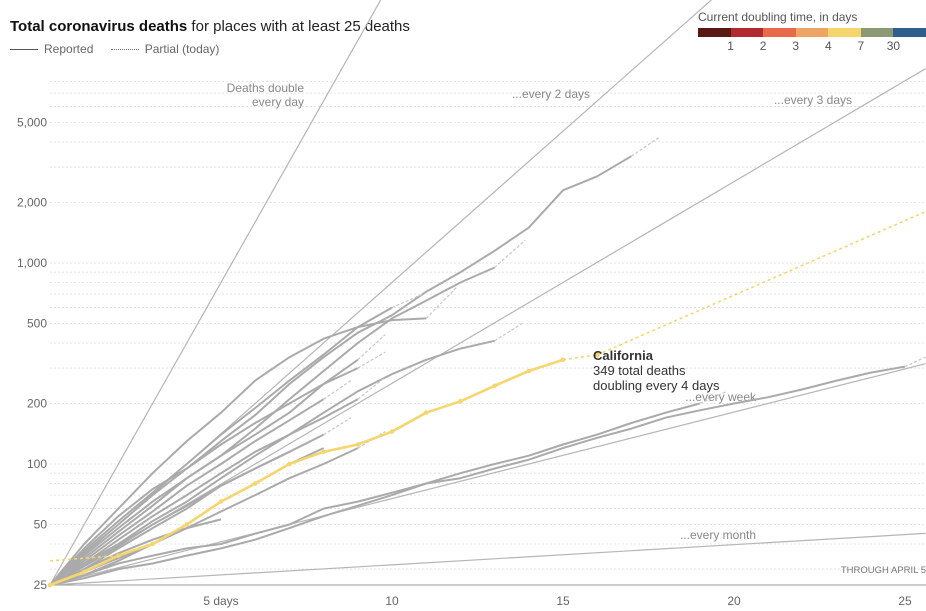 The width and height of the screenshot is (926, 611). What do you see at coordinates (41, 585) in the screenshot?
I see `y-tick-label: 25` at bounding box center [41, 585].